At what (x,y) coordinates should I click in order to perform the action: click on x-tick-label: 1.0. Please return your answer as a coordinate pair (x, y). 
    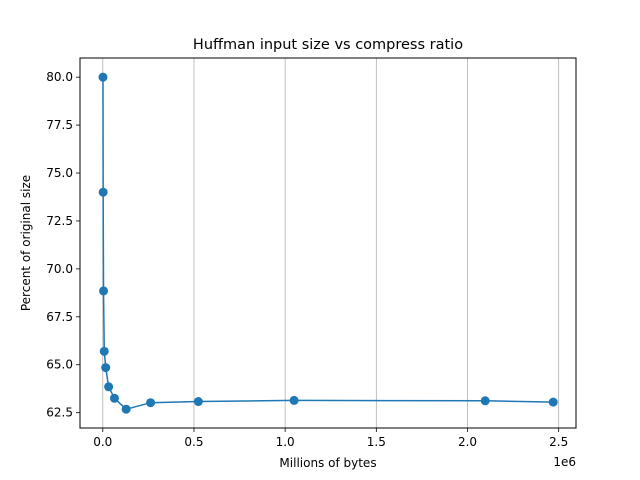
    Looking at the image, I should click on (285, 442).